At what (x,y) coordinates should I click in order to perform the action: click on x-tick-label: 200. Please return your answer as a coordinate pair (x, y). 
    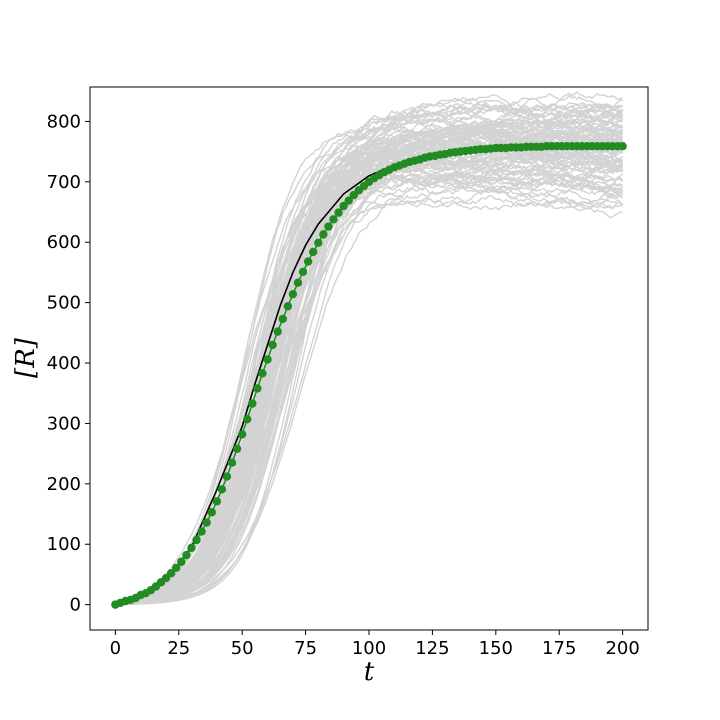
    Looking at the image, I should click on (622, 648).